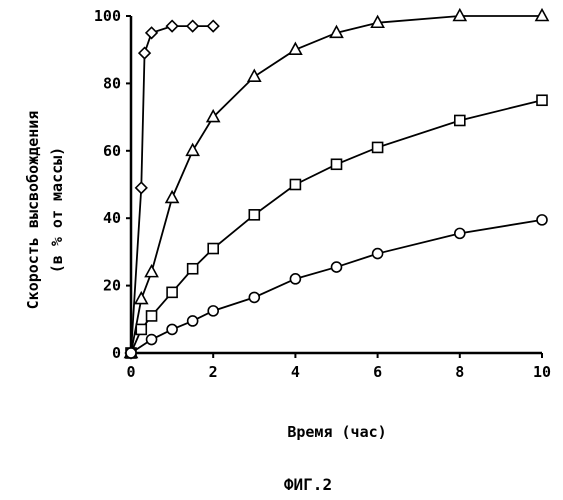  What do you see at coordinates (542, 372) in the screenshot?
I see `x-tick-label: 10` at bounding box center [542, 372].